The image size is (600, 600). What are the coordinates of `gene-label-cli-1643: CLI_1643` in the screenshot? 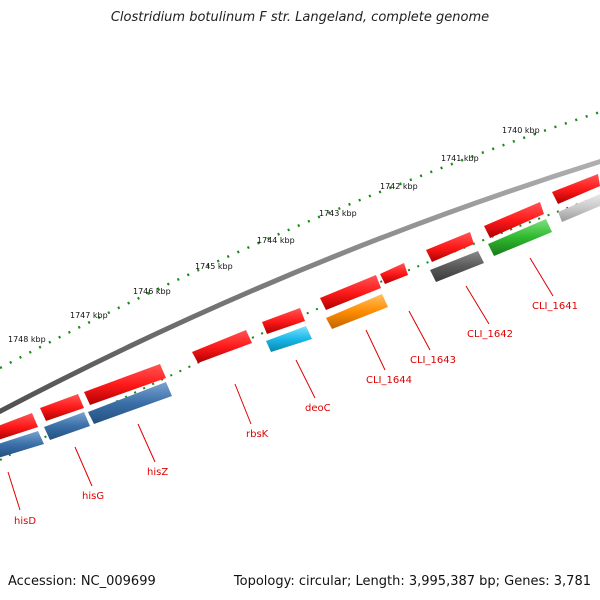 It's located at (433, 360).